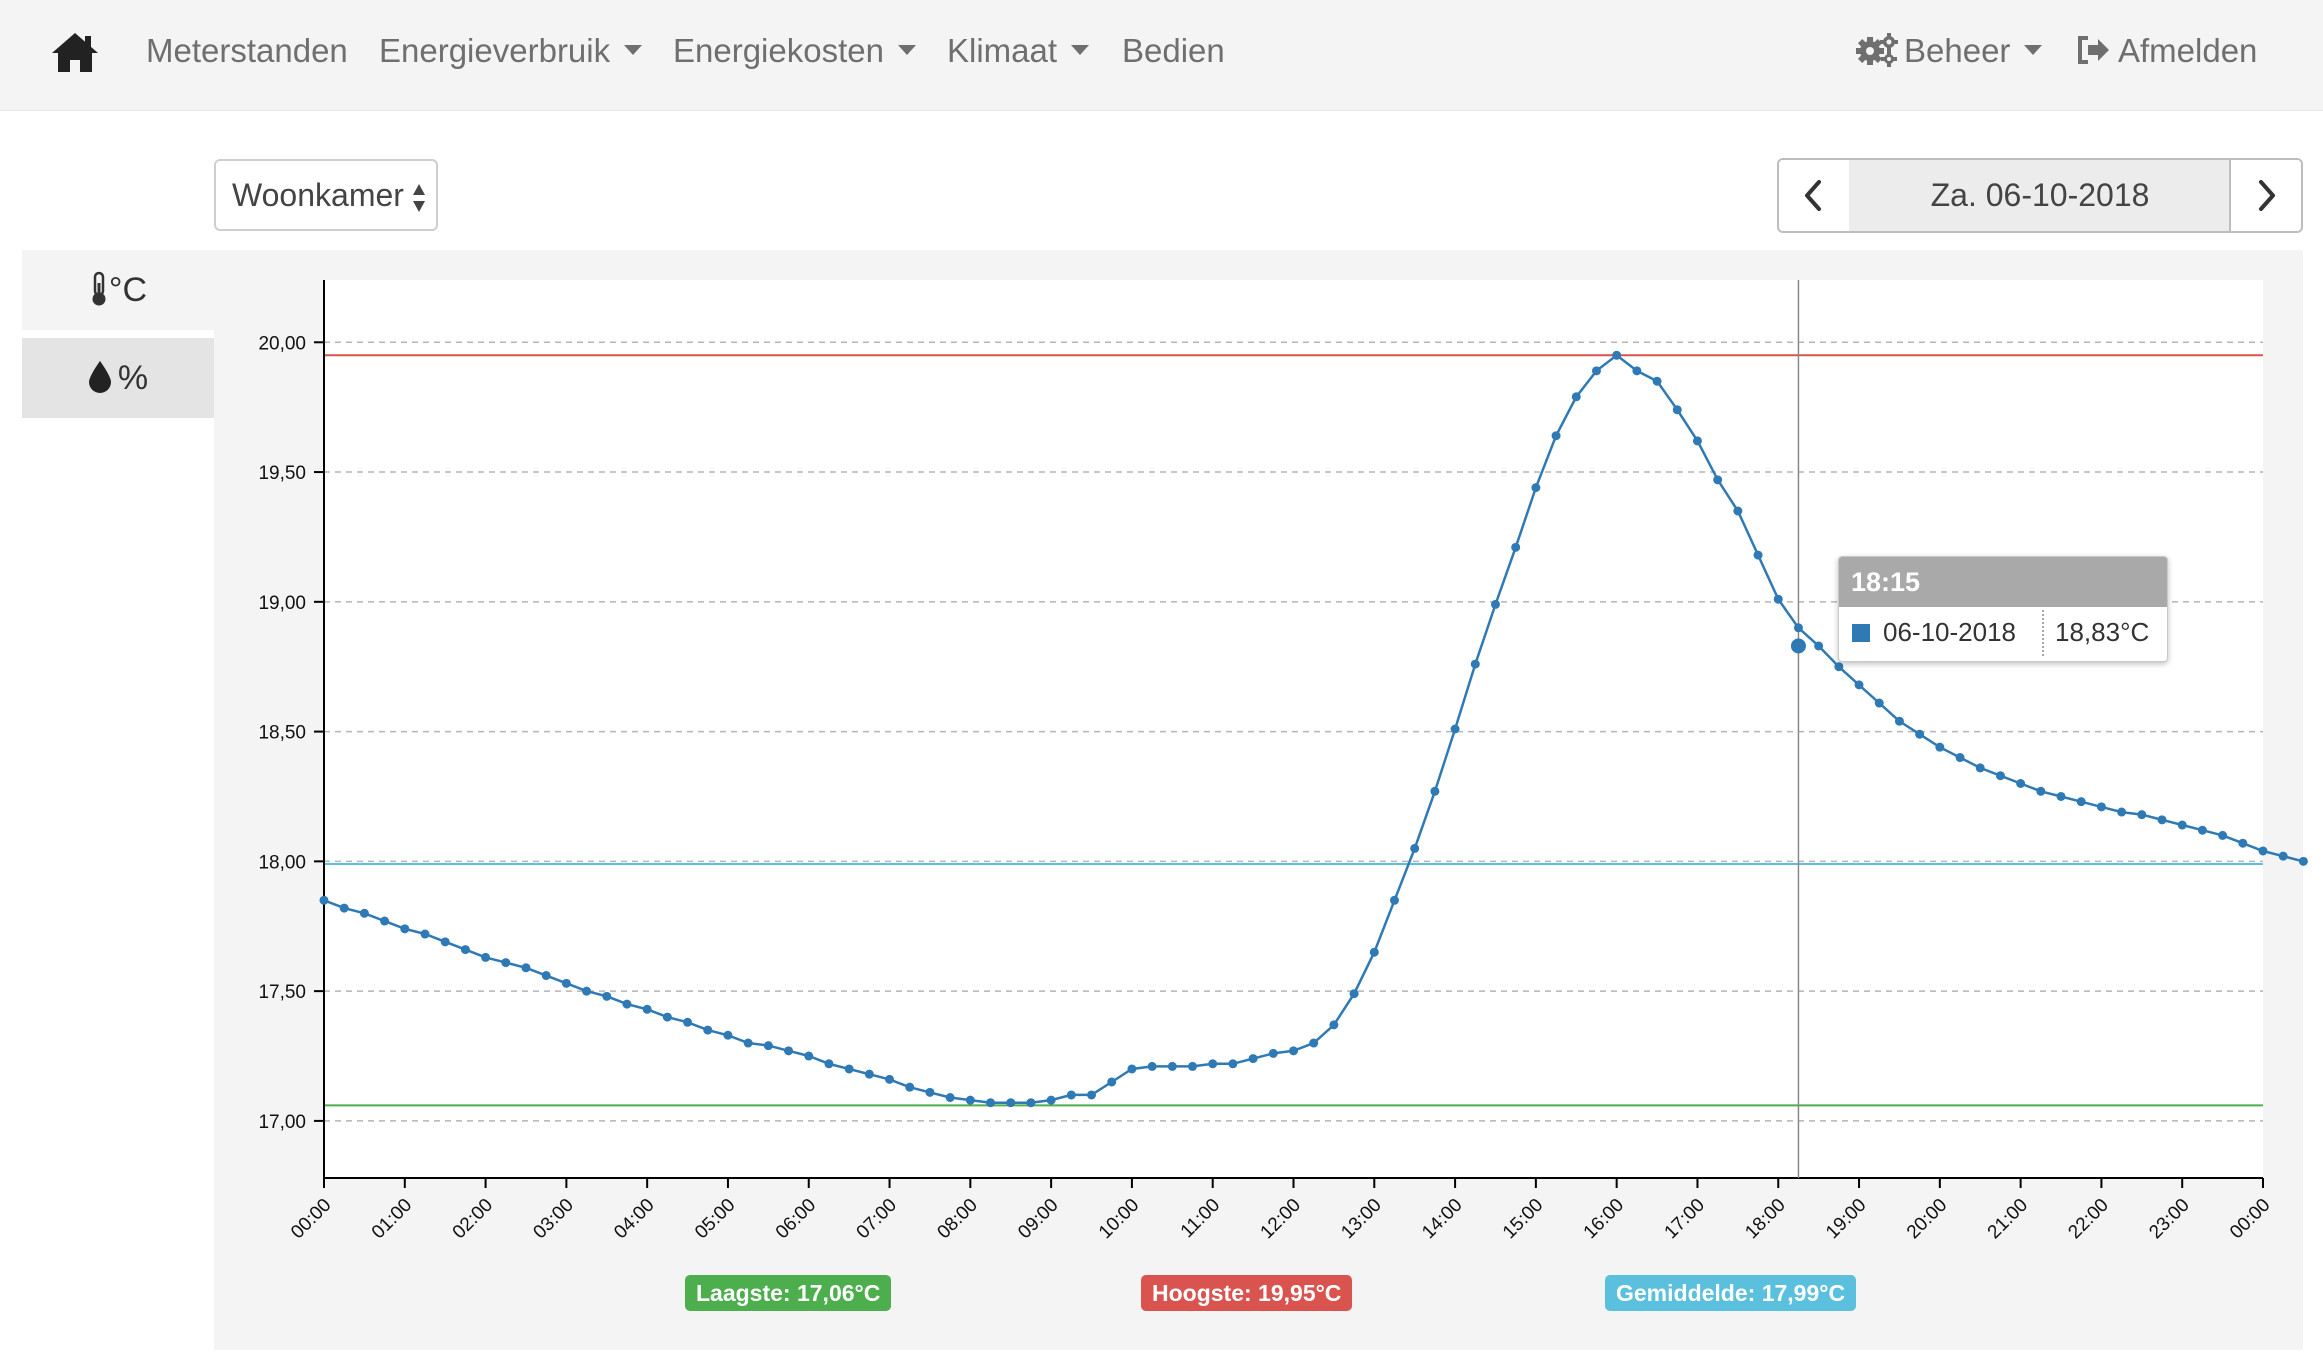 This screenshot has width=2323, height=1364. I want to click on nav-afmelden-label: Afmelden, so click(2188, 50).